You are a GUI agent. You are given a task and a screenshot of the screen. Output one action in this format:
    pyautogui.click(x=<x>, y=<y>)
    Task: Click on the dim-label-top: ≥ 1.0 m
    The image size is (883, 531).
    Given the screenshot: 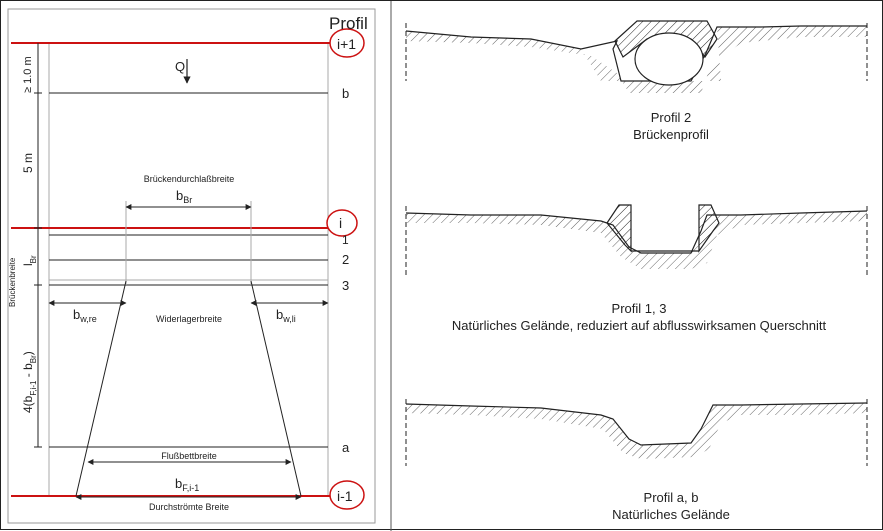 What is the action you would take?
    pyautogui.click(x=28, y=74)
    